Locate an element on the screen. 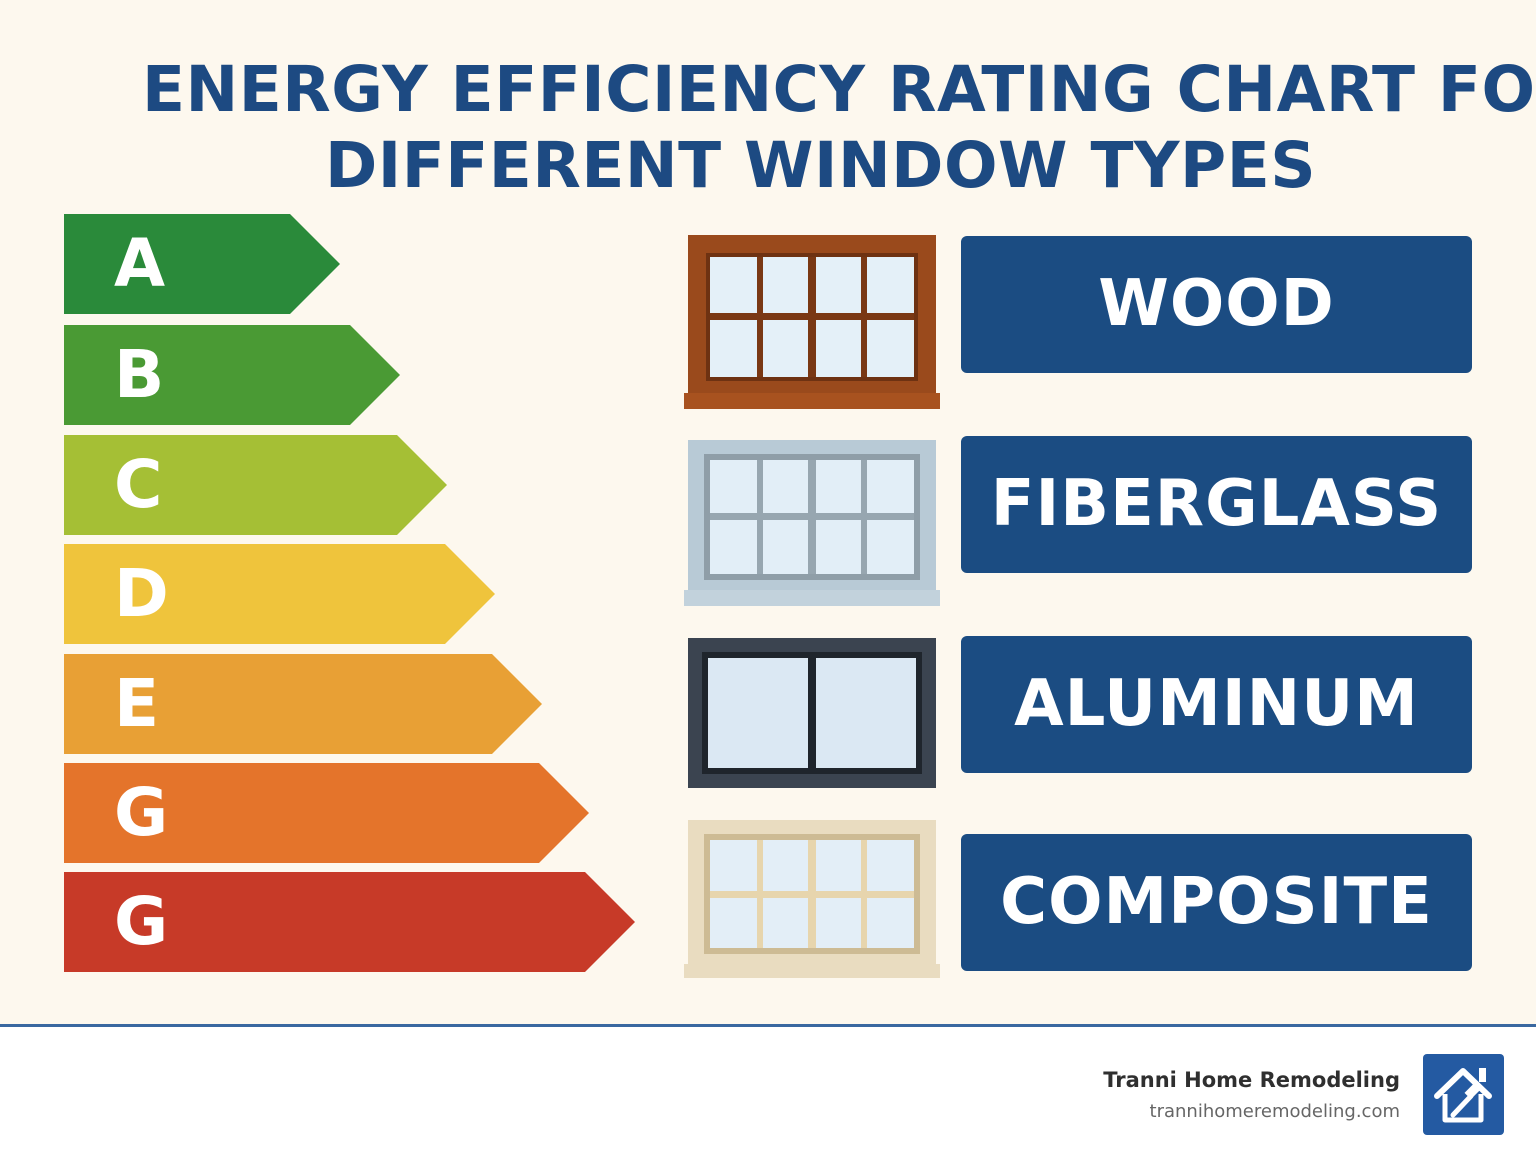 The image size is (1536, 1157). rating-label: D is located at coordinates (141, 593).